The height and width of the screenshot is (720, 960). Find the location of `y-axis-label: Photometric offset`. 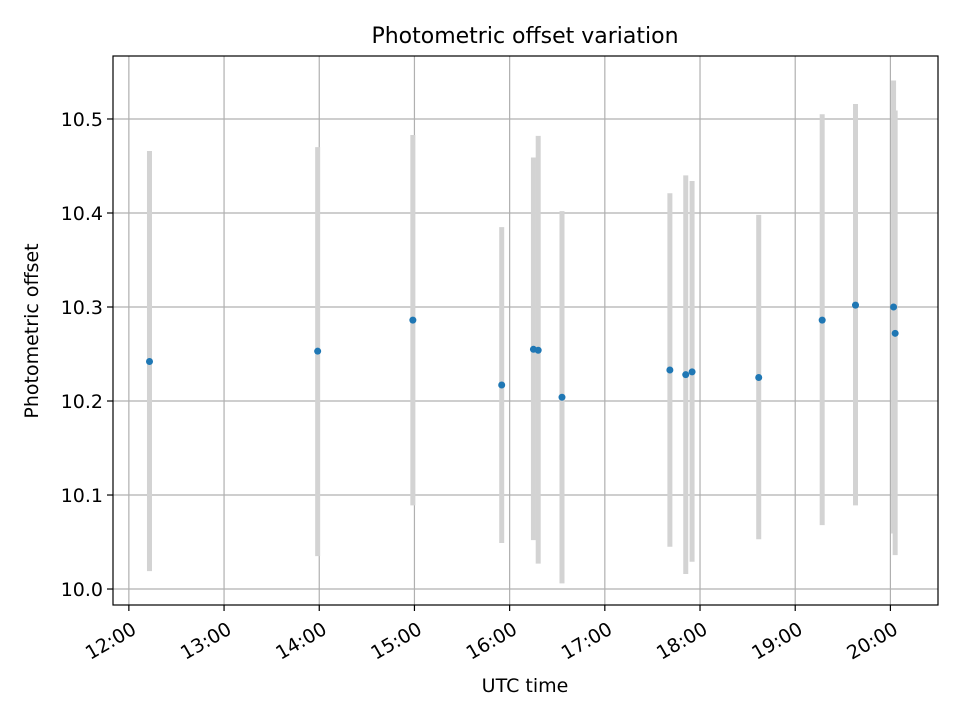

y-axis-label: Photometric offset is located at coordinates (32, 330).